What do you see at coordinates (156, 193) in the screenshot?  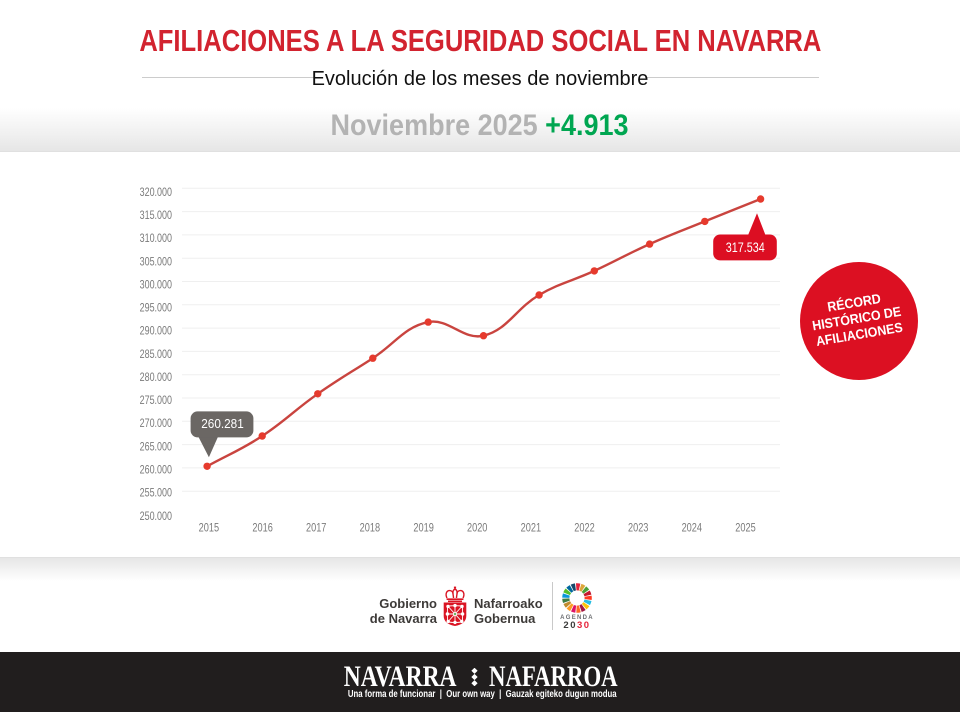 I see `svg-text: 320.000` at bounding box center [156, 193].